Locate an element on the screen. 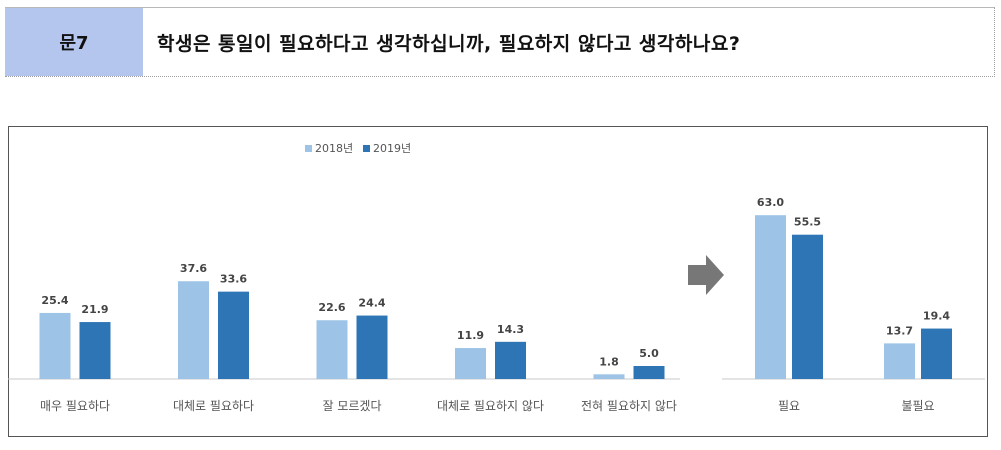 This screenshot has width=1001, height=450. data-label-1-0-1: 55.5 is located at coordinates (807, 222).